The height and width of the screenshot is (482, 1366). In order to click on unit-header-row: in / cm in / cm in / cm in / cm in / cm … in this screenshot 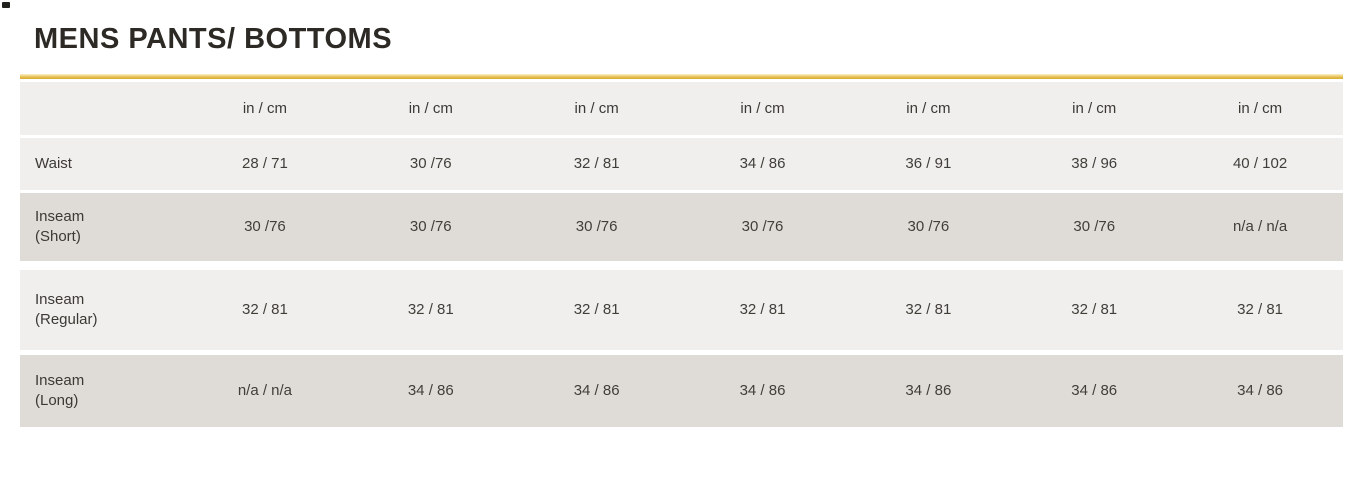, I will do `click(681, 108)`.